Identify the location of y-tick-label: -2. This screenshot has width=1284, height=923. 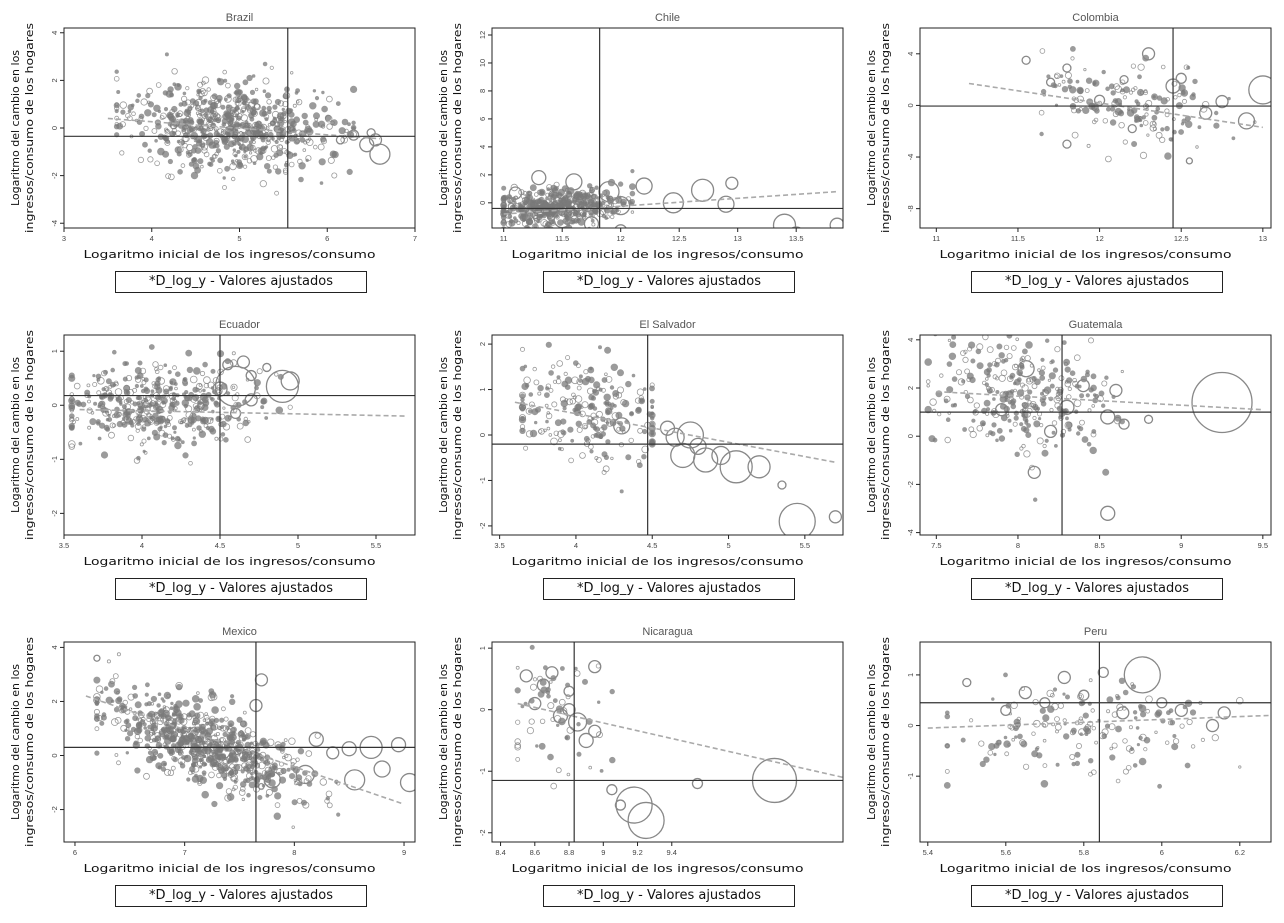
(482, 526).